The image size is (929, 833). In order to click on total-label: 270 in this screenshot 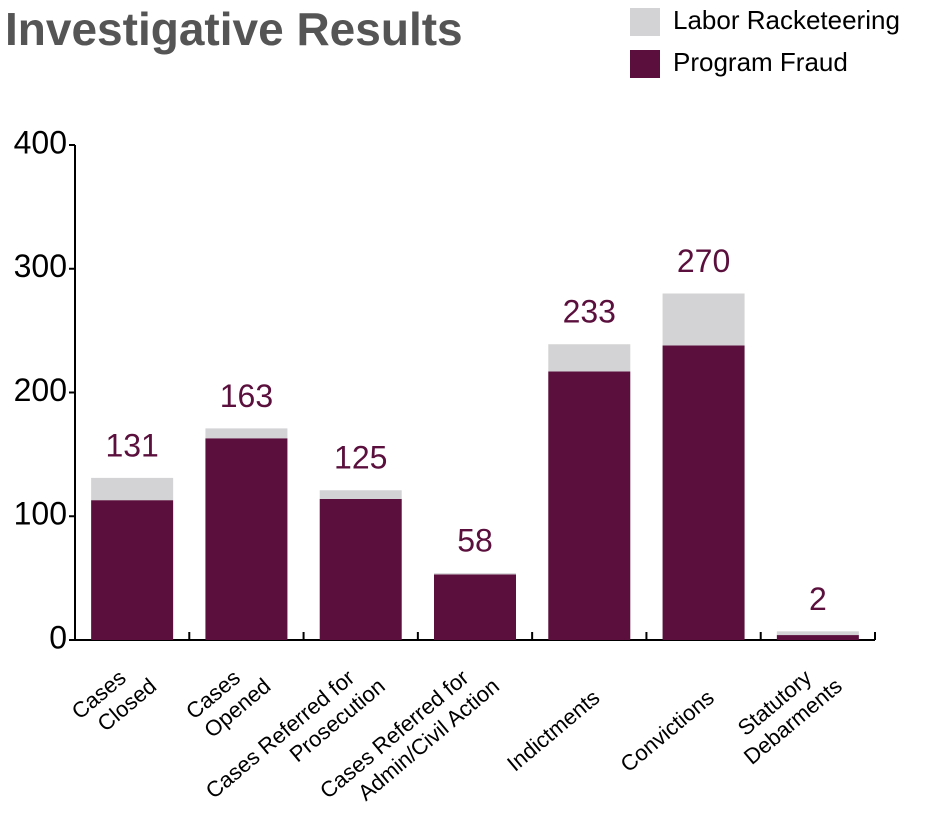, I will do `click(703, 261)`.